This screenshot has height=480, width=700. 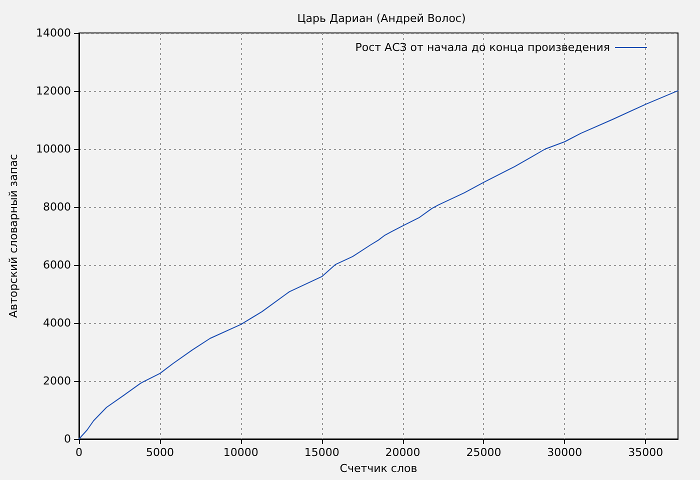 I want to click on y-tick-label: 0, so click(x=67, y=439).